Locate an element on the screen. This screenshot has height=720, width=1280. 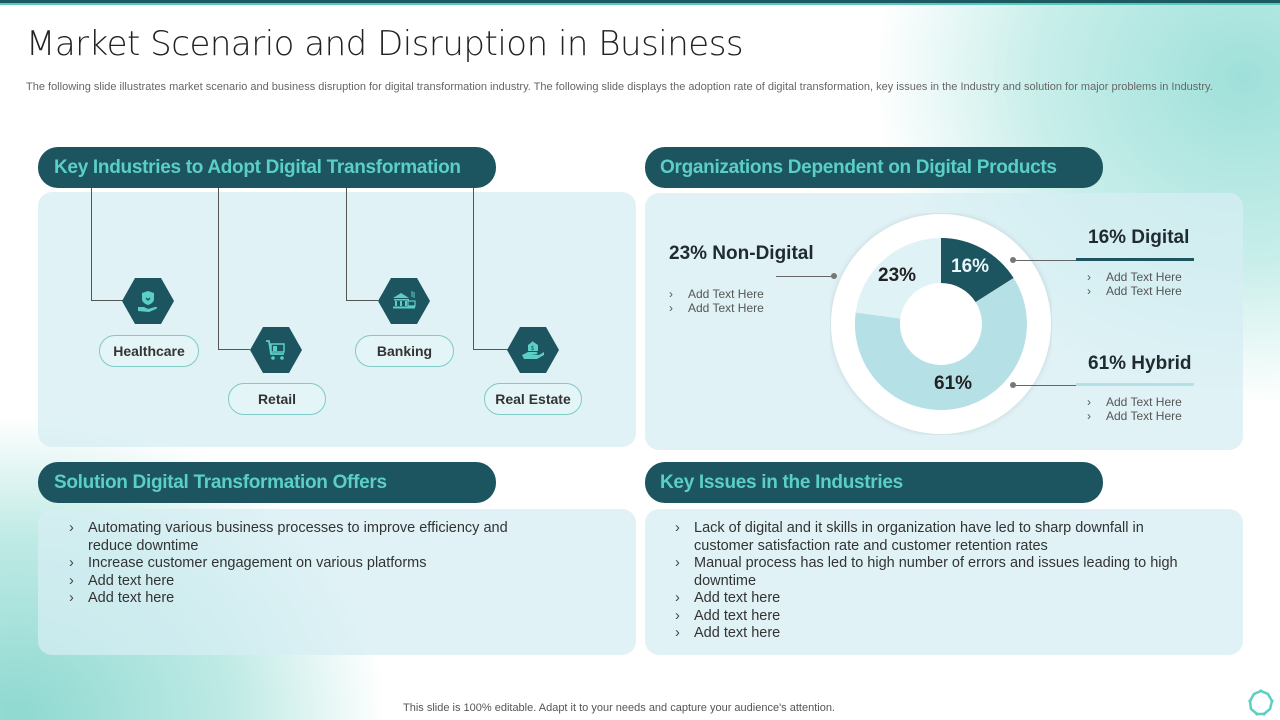
industry-label-retail: Retail is located at coordinates (277, 399).